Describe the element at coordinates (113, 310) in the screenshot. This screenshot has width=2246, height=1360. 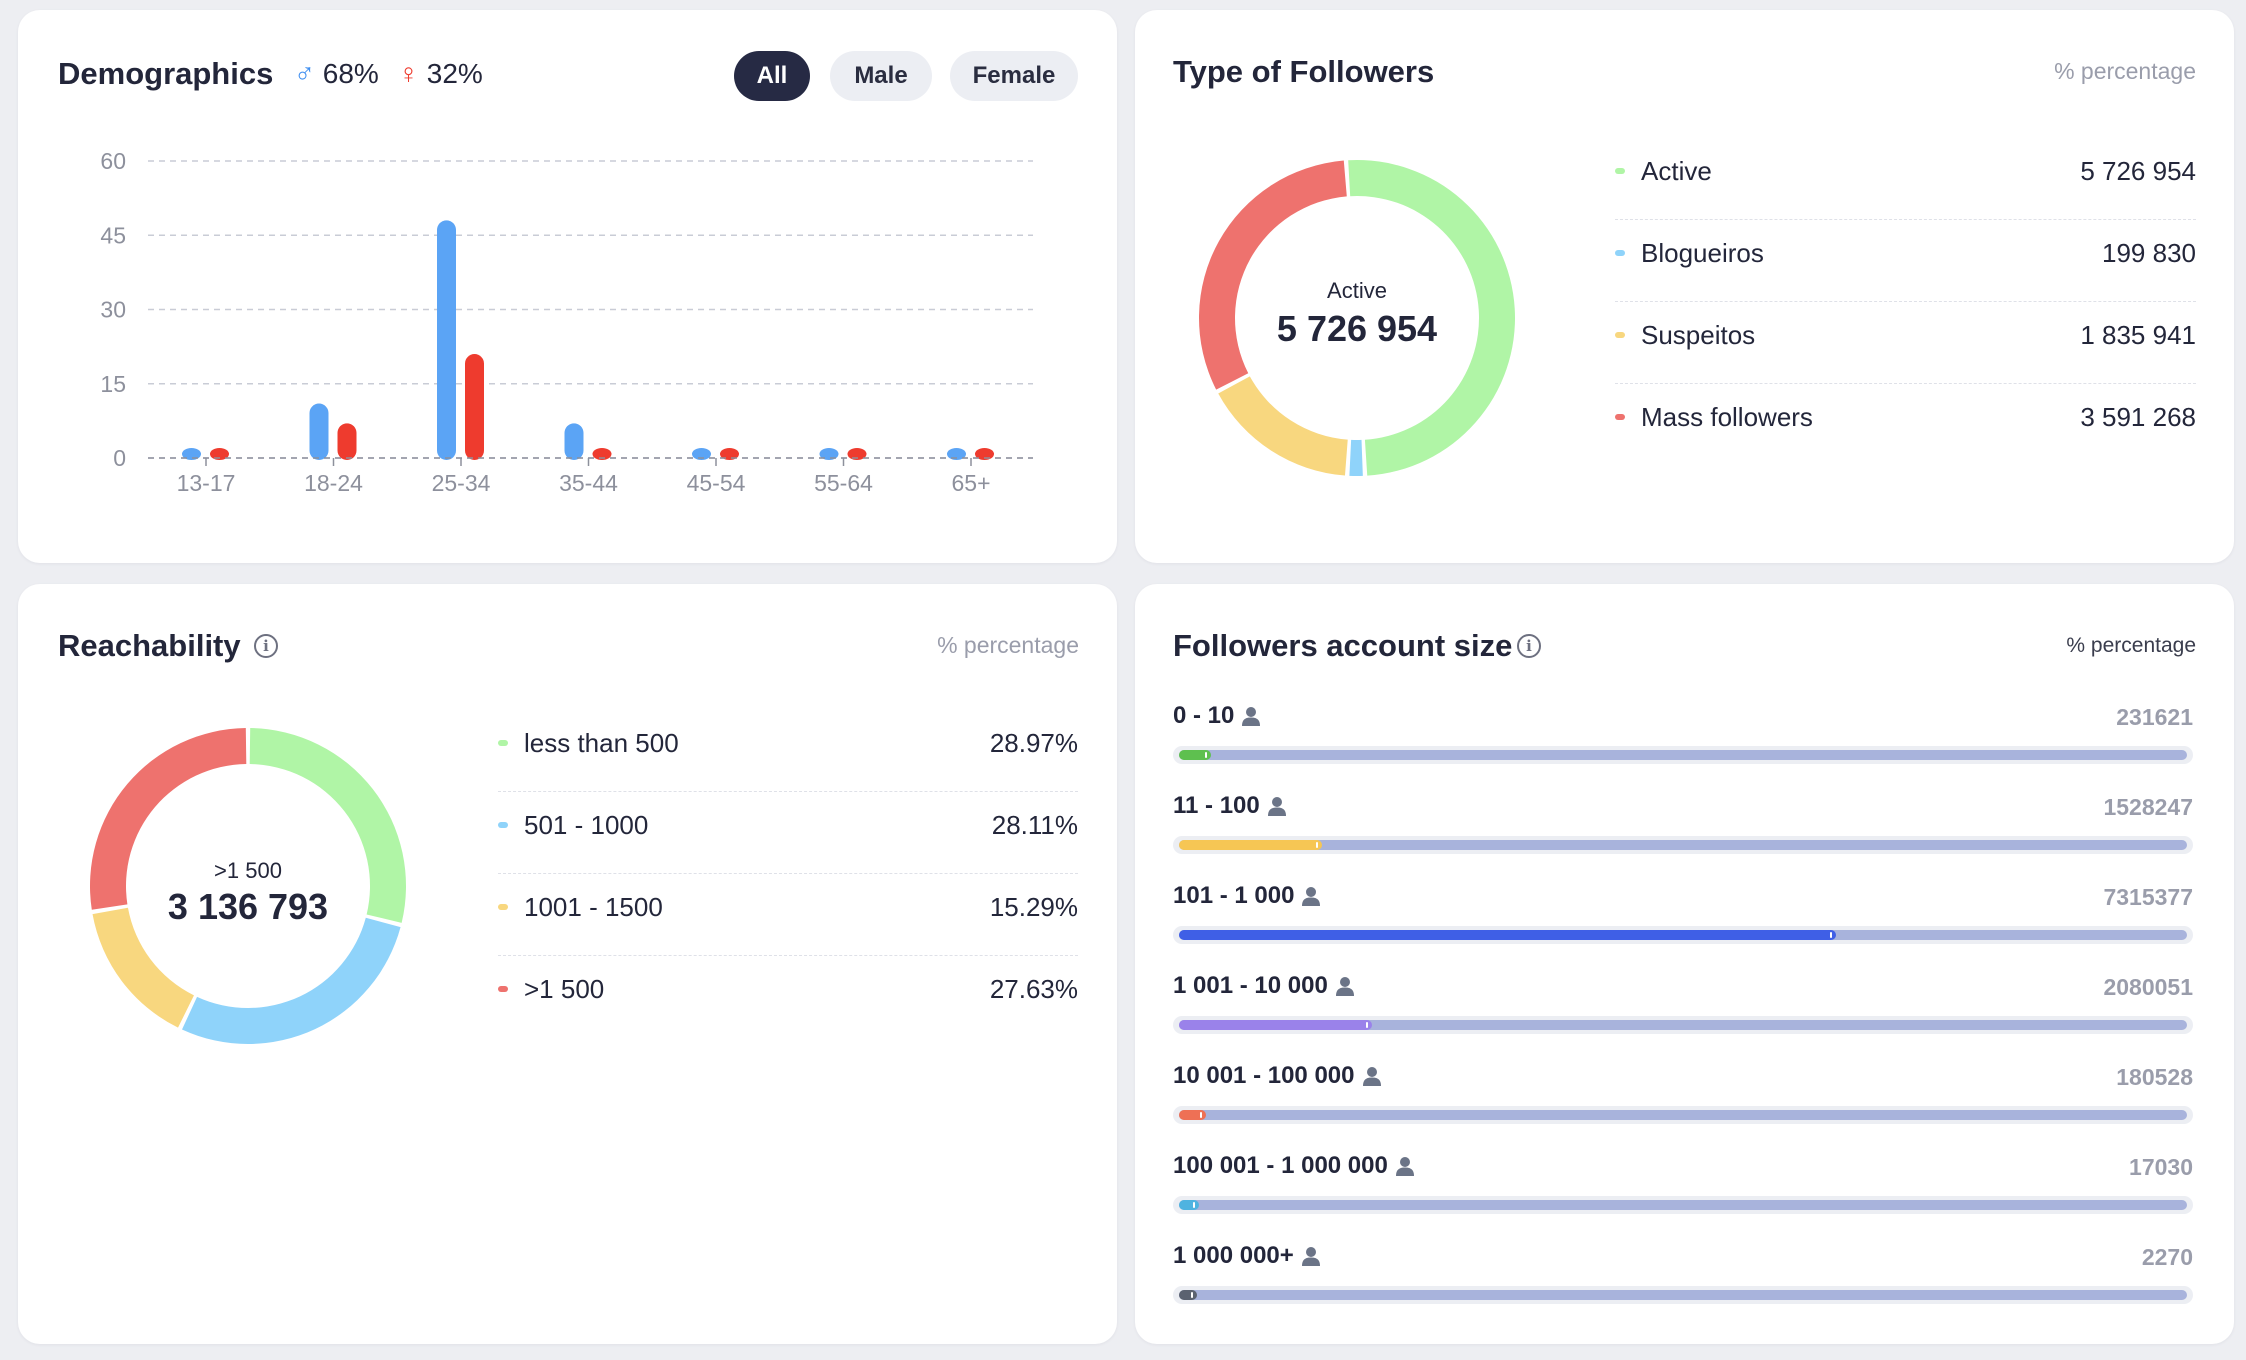
I see `y-tick-label: 30` at that location.